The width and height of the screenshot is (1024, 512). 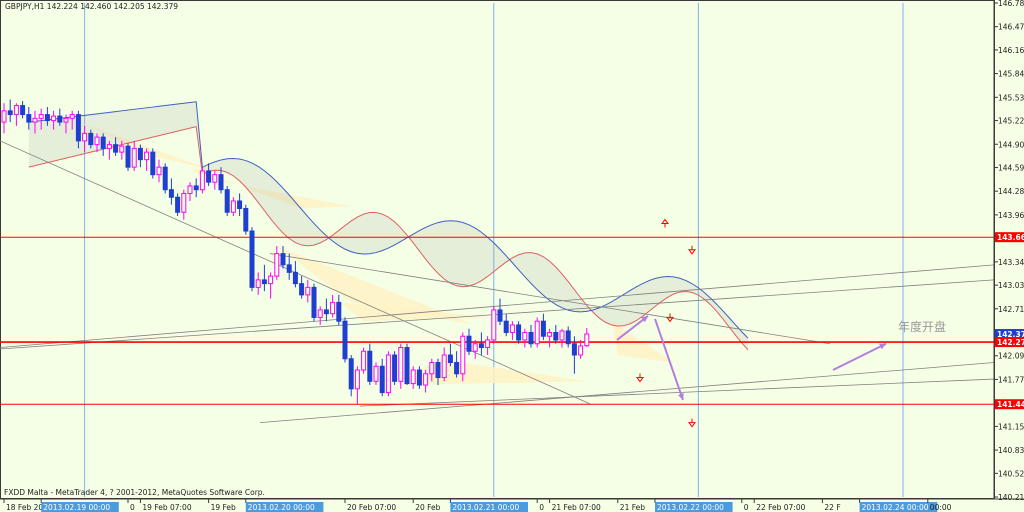 I want to click on y-tick-label: 144.595, so click(x=1011, y=168).